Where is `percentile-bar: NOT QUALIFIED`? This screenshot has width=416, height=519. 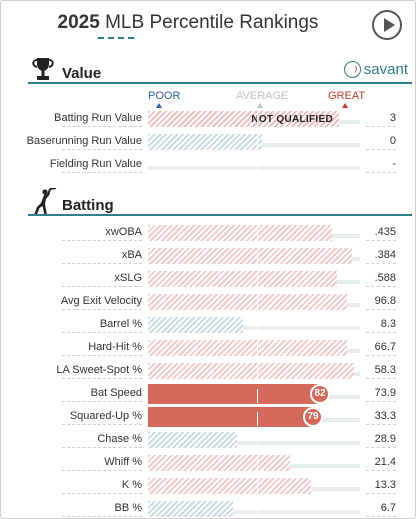
percentile-bar: NOT QUALIFIED is located at coordinates (243, 119).